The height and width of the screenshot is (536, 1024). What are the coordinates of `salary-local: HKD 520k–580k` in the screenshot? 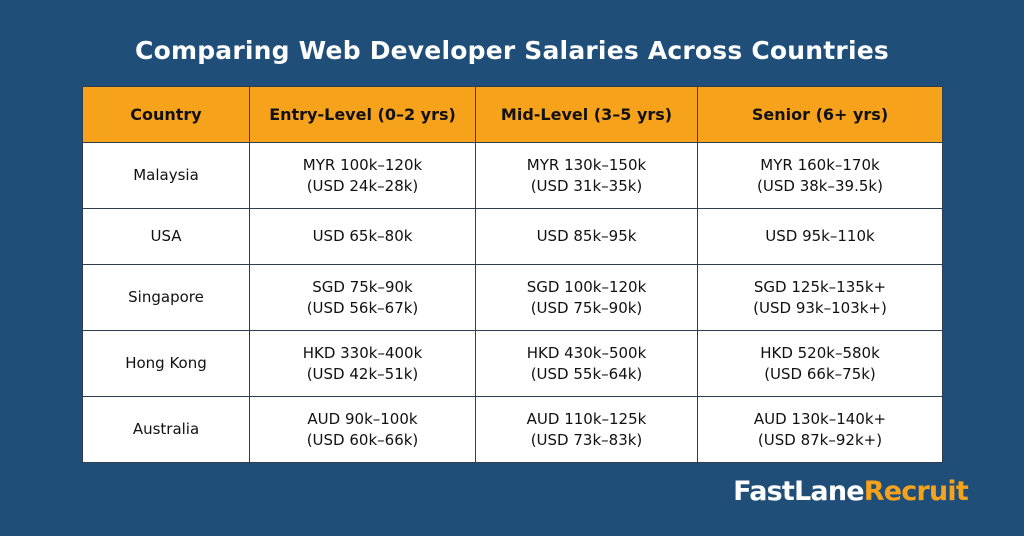 It's located at (820, 352).